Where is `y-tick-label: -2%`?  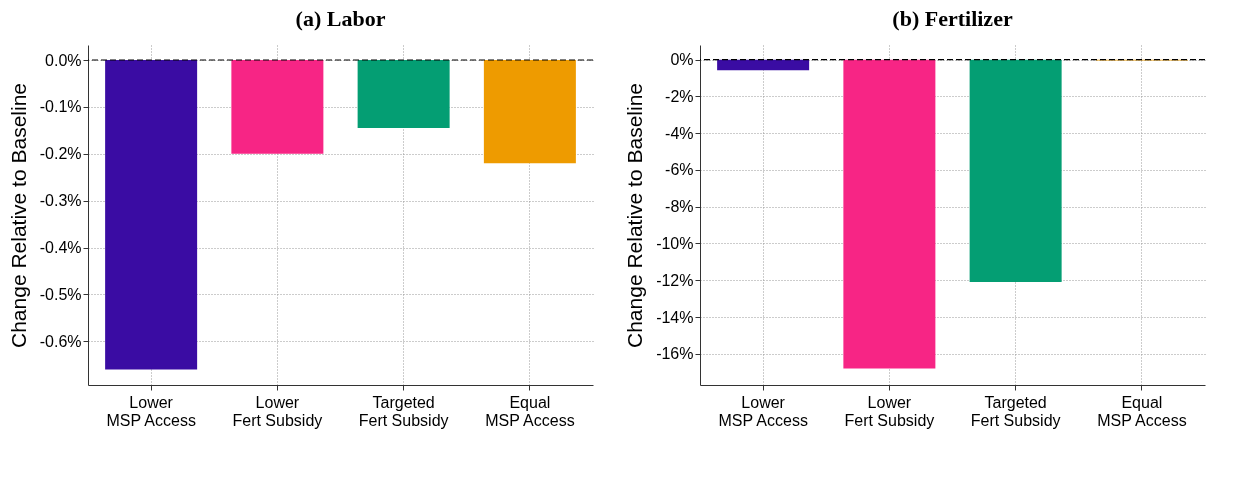
y-tick-label: -2% is located at coordinates (679, 96).